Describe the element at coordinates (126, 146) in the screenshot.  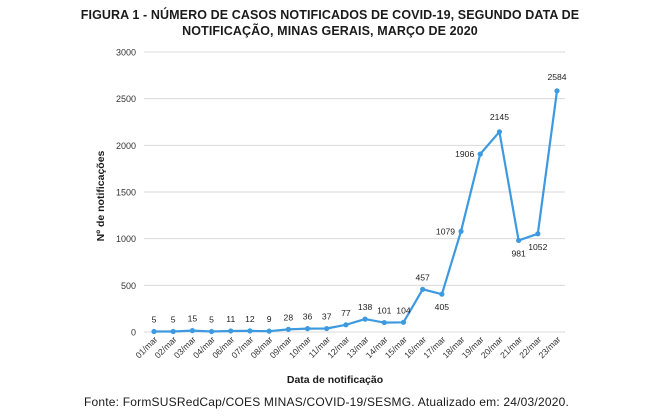
I see `y-tick-label: 2000` at that location.